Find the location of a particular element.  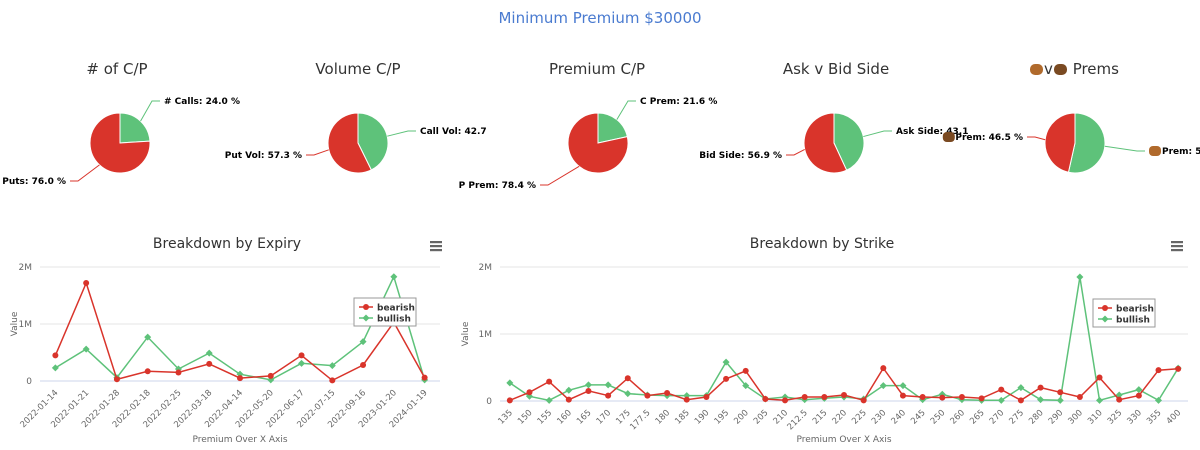

x-tick-label: 177.5 is located at coordinates (640, 420).